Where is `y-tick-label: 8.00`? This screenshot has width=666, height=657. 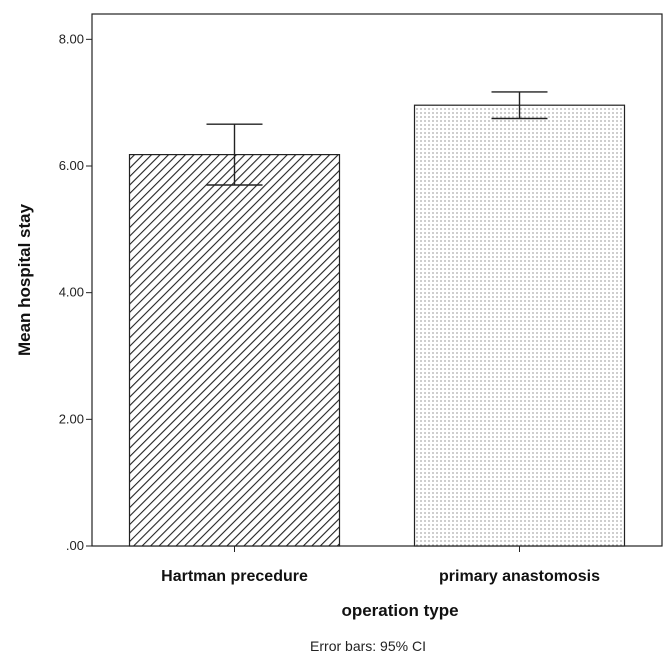 y-tick-label: 8.00 is located at coordinates (71, 38).